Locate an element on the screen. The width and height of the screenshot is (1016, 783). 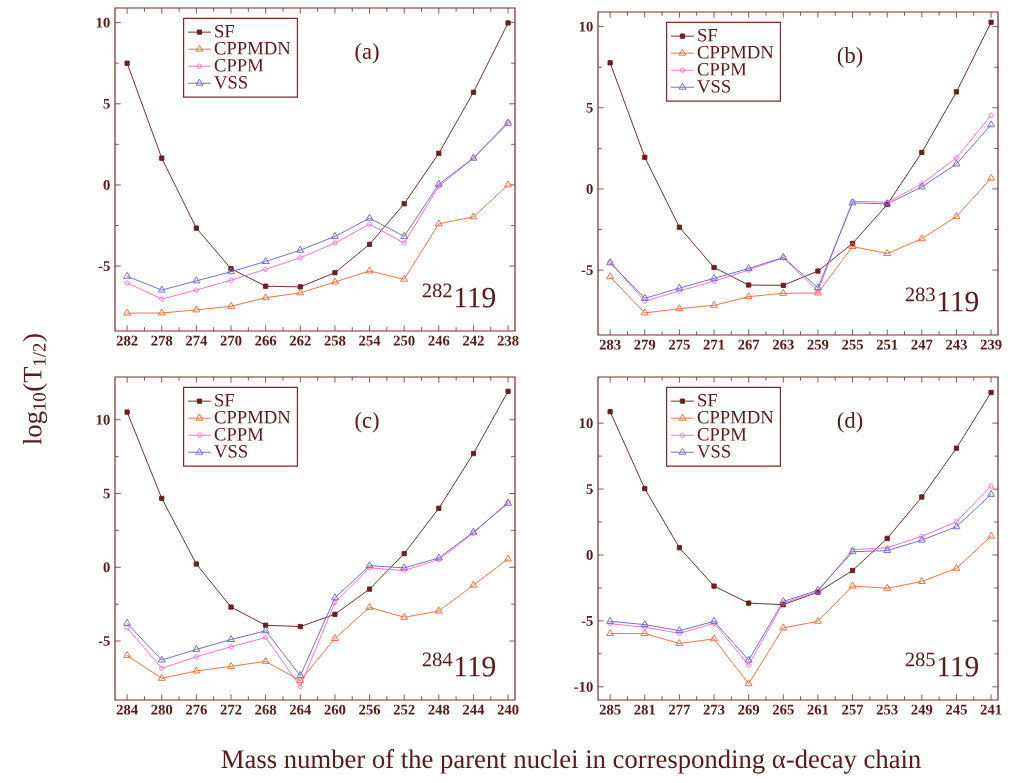
x-tick-label: 281 is located at coordinates (644, 709).